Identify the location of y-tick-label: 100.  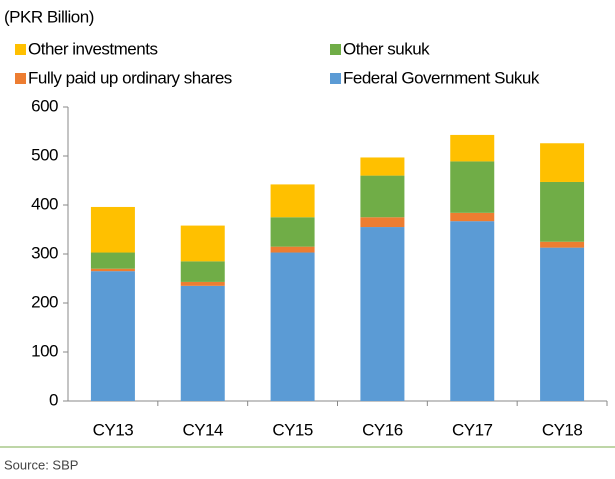
(44, 350).